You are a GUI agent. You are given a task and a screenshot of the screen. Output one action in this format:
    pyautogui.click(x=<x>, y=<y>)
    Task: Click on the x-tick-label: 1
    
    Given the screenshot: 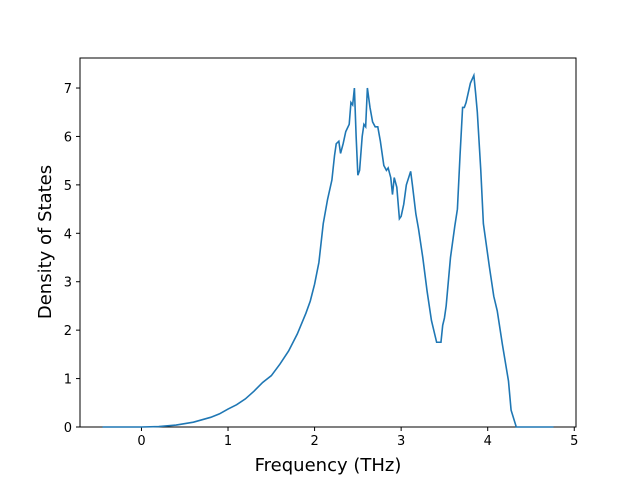 What is the action you would take?
    pyautogui.click(x=228, y=441)
    